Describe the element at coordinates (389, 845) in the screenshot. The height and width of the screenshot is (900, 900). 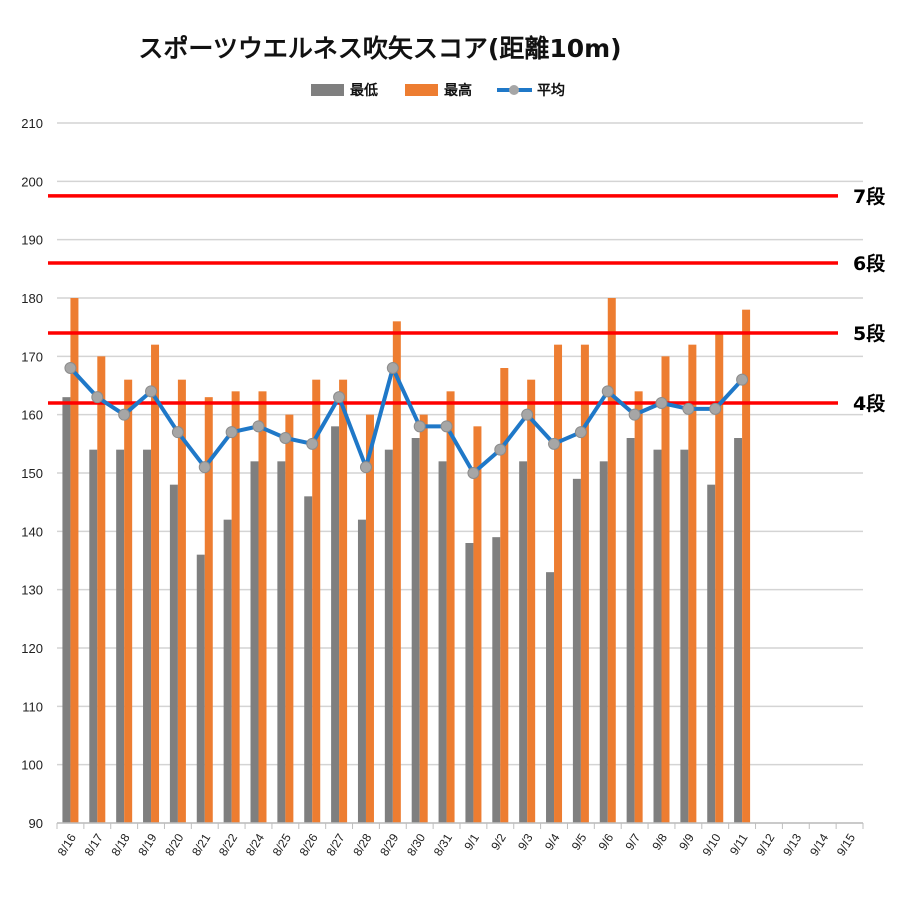
I see `x-tick-label: 8/29` at that location.